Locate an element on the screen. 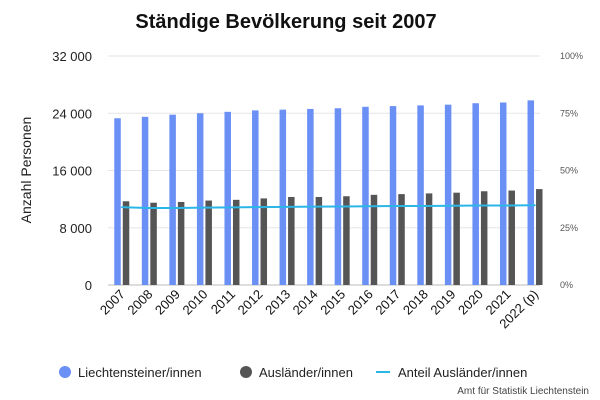 This screenshot has width=600, height=400. x-tick-label: 2013 is located at coordinates (277, 302).